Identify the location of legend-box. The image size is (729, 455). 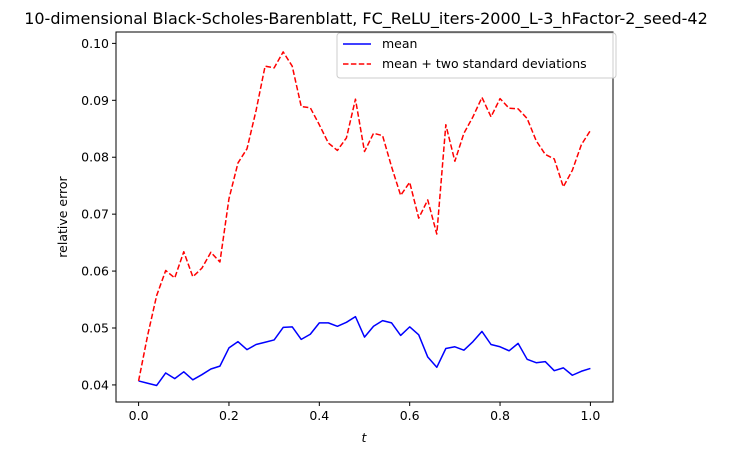
(476, 55).